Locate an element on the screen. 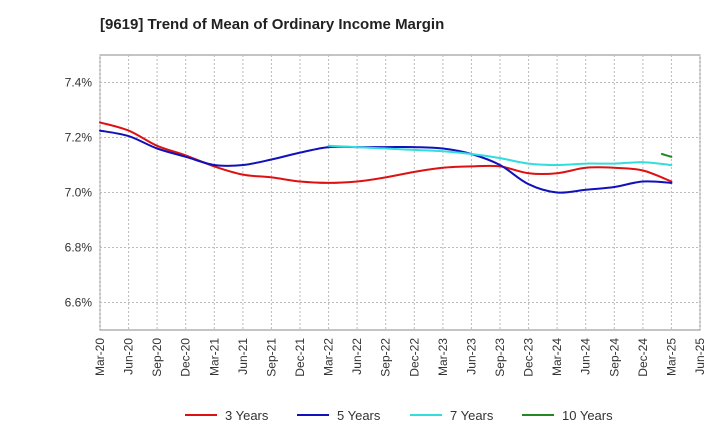  x-tick-label: Sep-22 is located at coordinates (386, 357).